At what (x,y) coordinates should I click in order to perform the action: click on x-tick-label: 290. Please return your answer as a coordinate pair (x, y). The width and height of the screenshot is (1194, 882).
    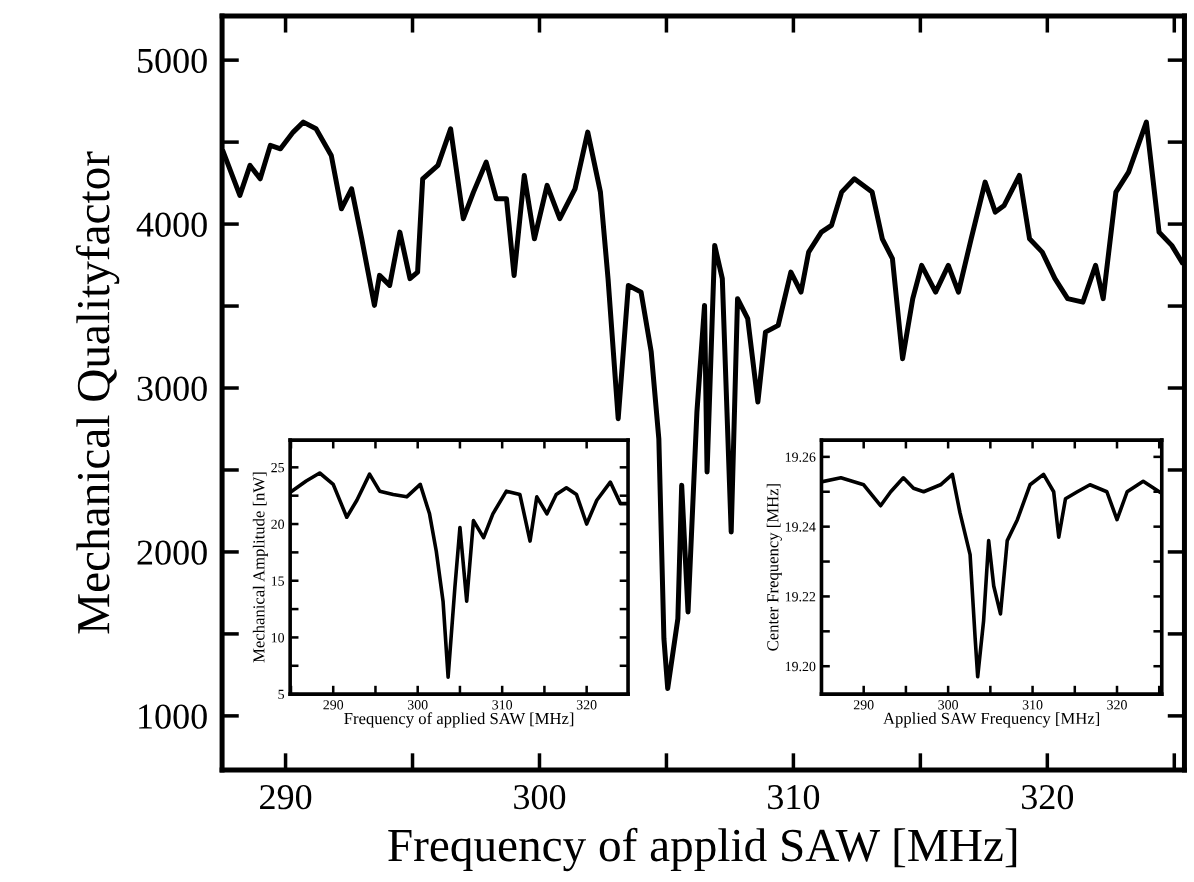
    Looking at the image, I should click on (286, 797).